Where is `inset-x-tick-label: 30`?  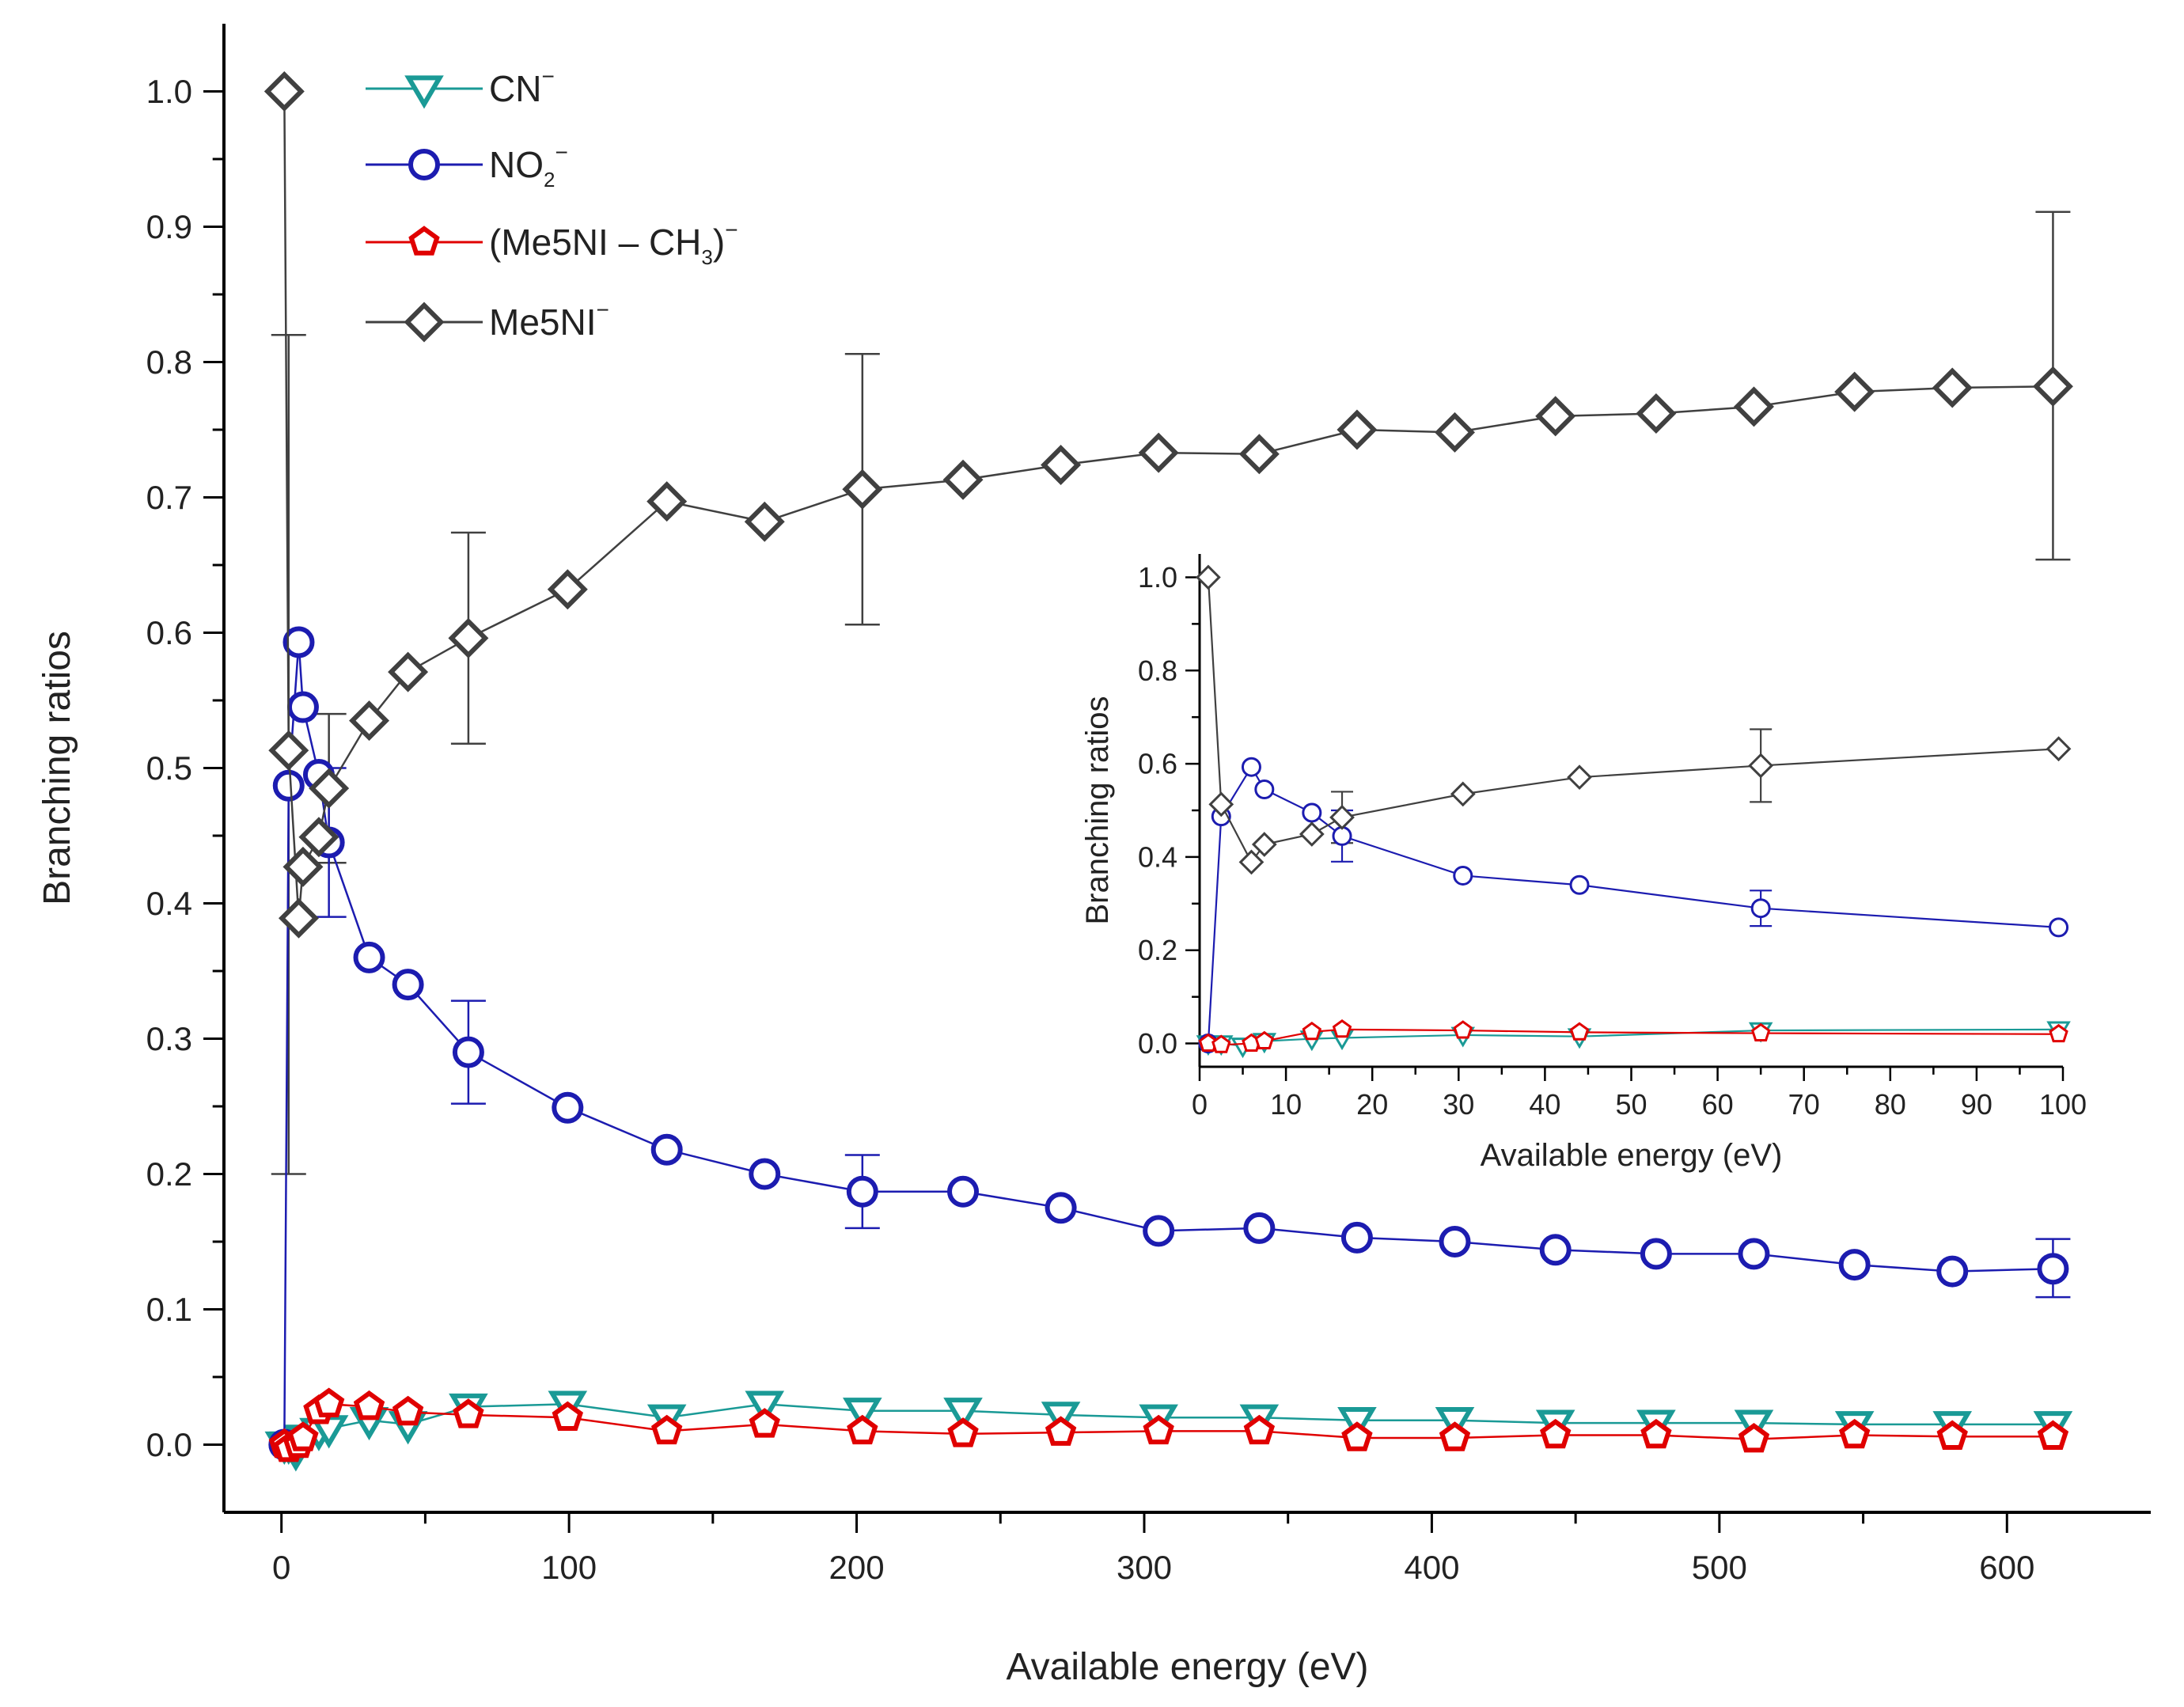
inset-x-tick-label: 30 is located at coordinates (1458, 1104).